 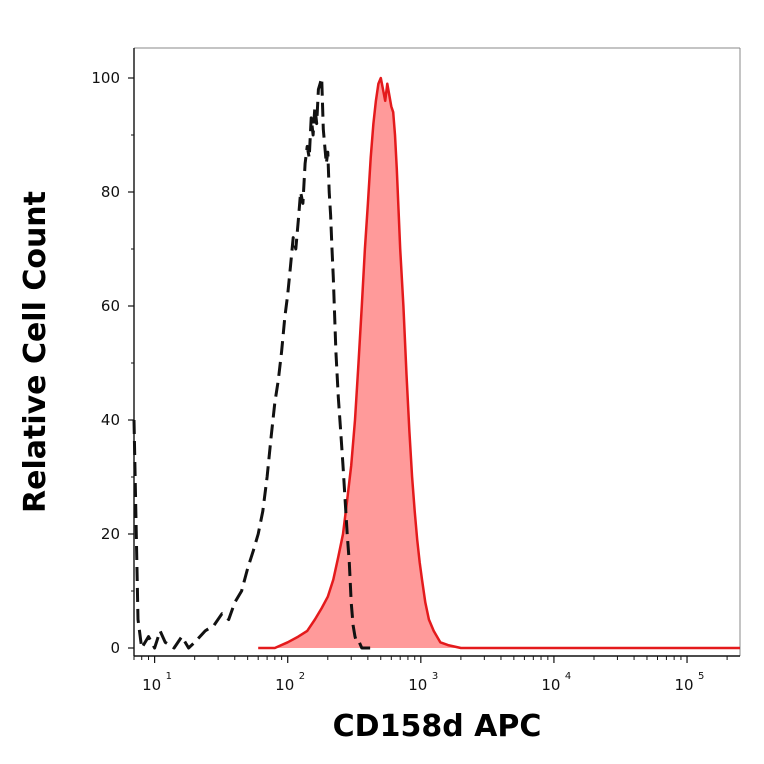 I want to click on x-tick-exponent-2: 3, so click(x=435, y=676).